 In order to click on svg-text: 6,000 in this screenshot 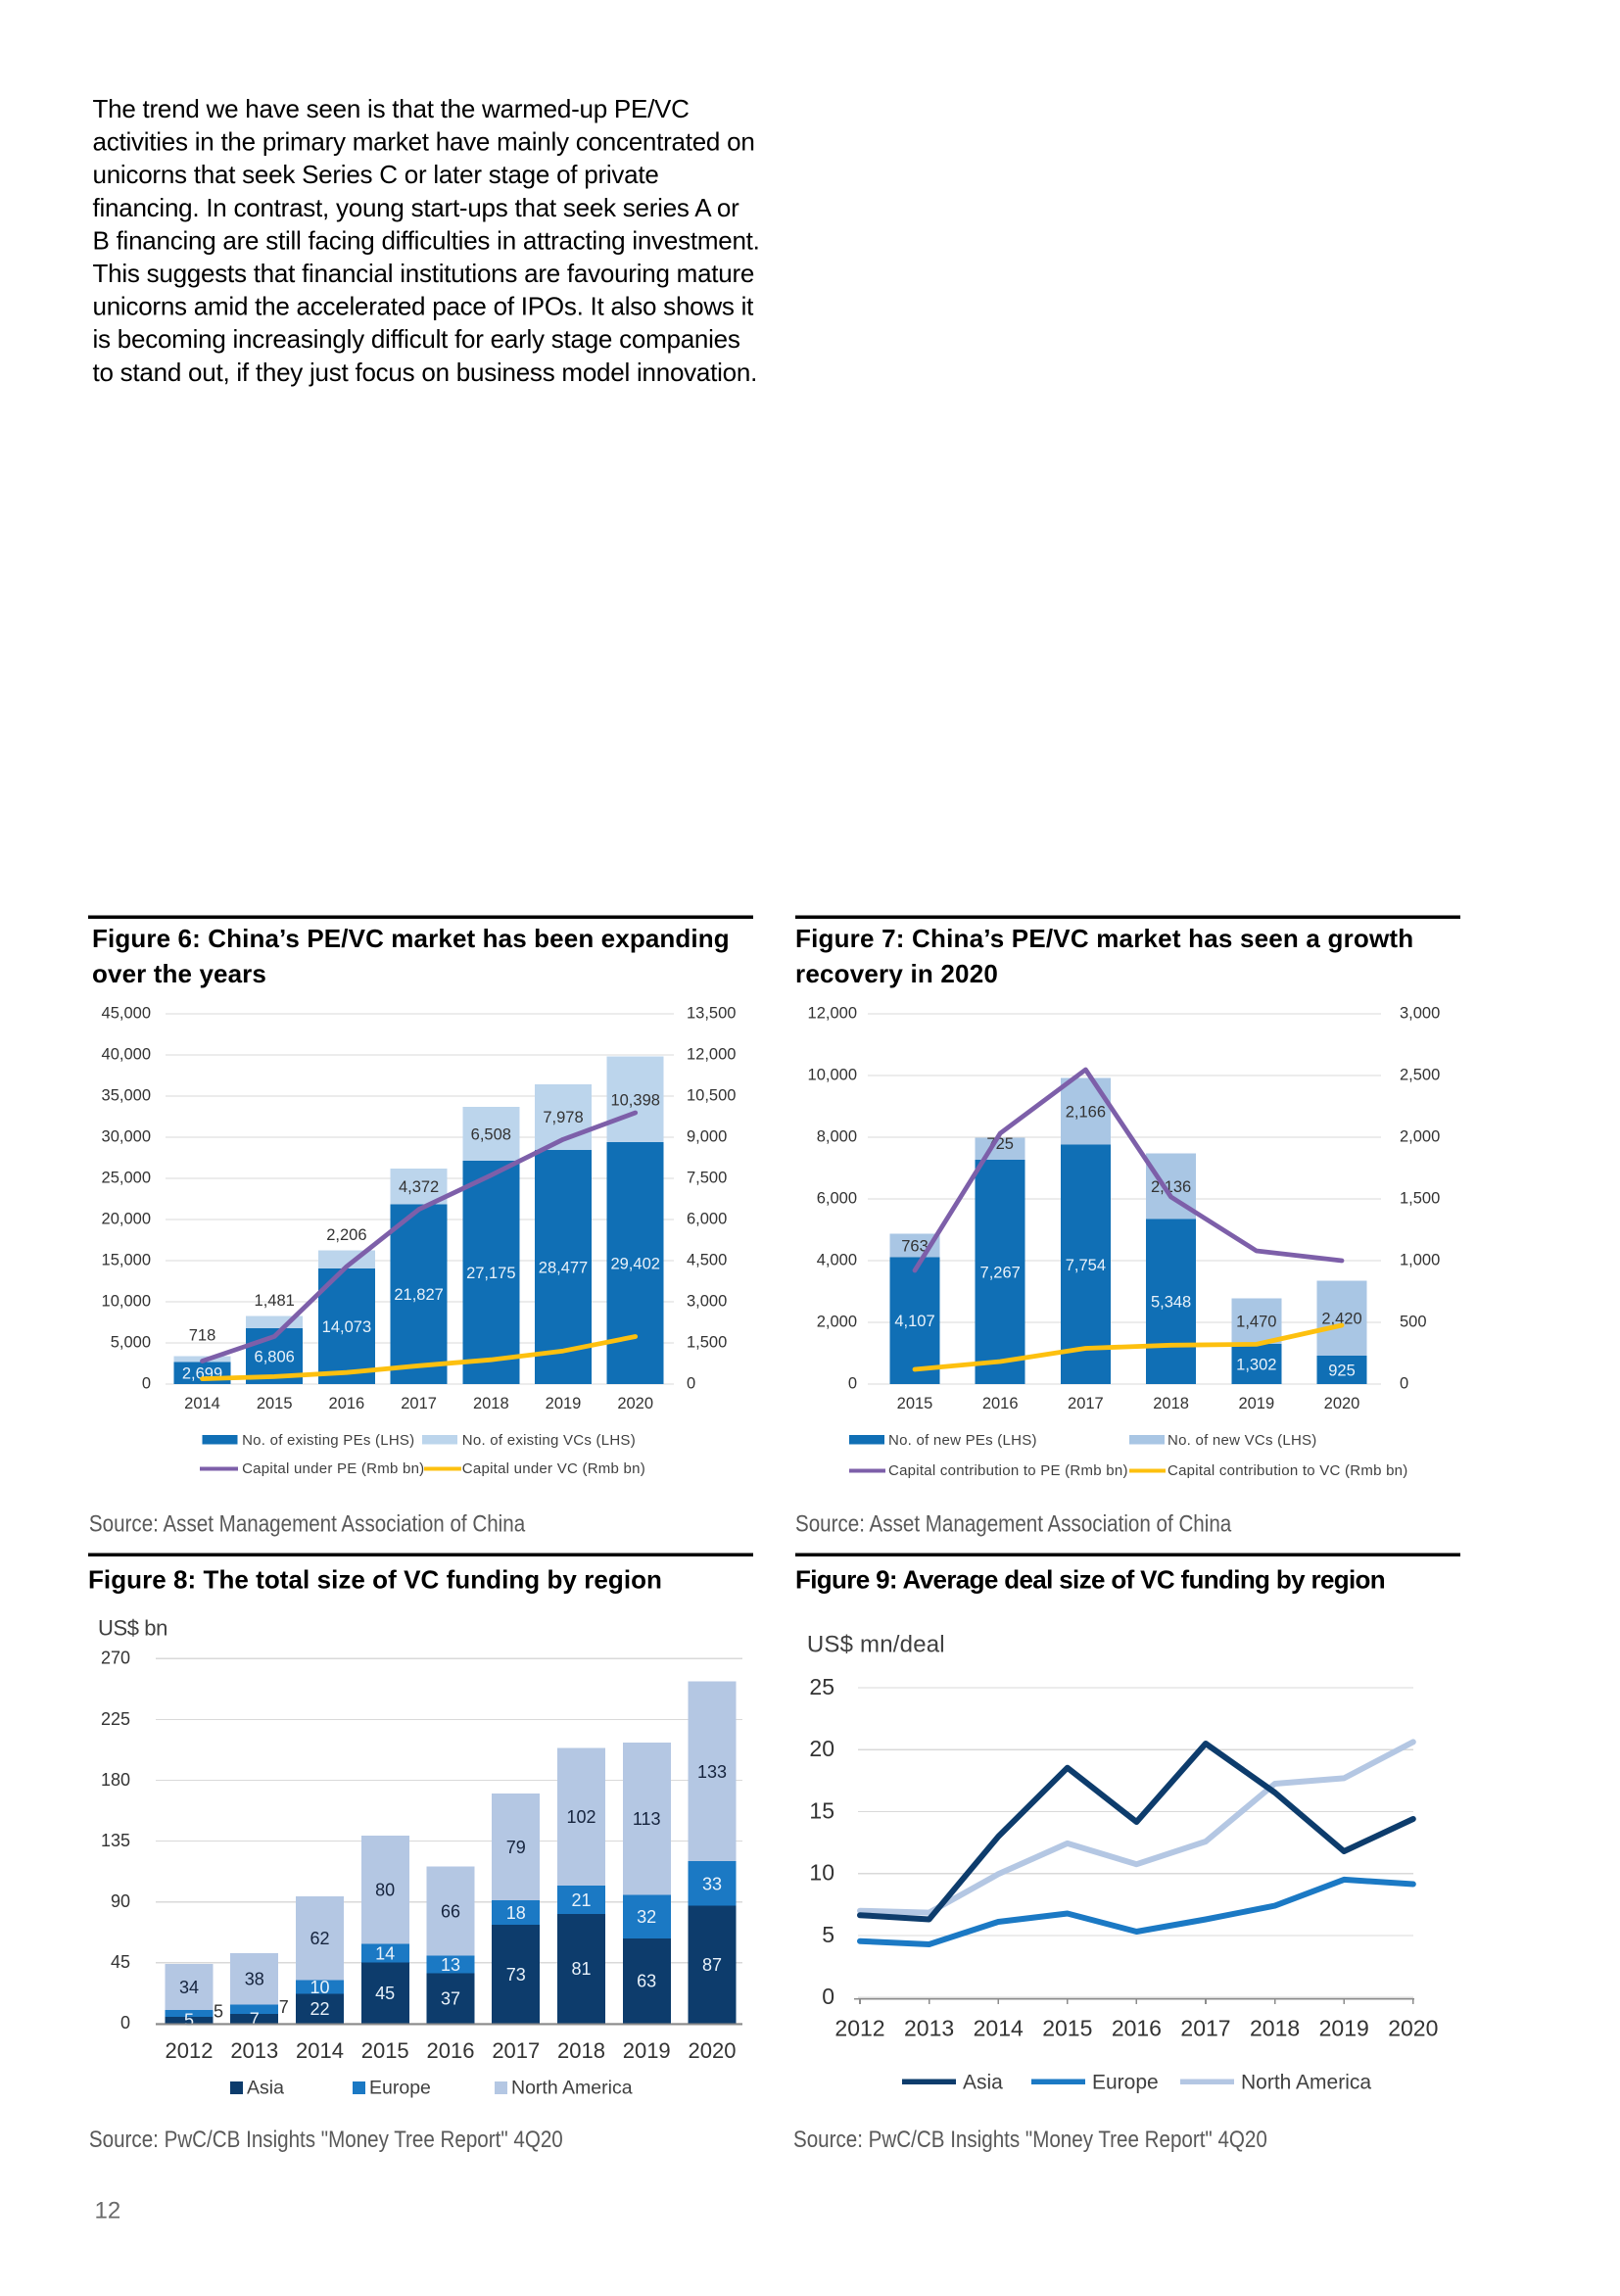, I will do `click(837, 1198)`.